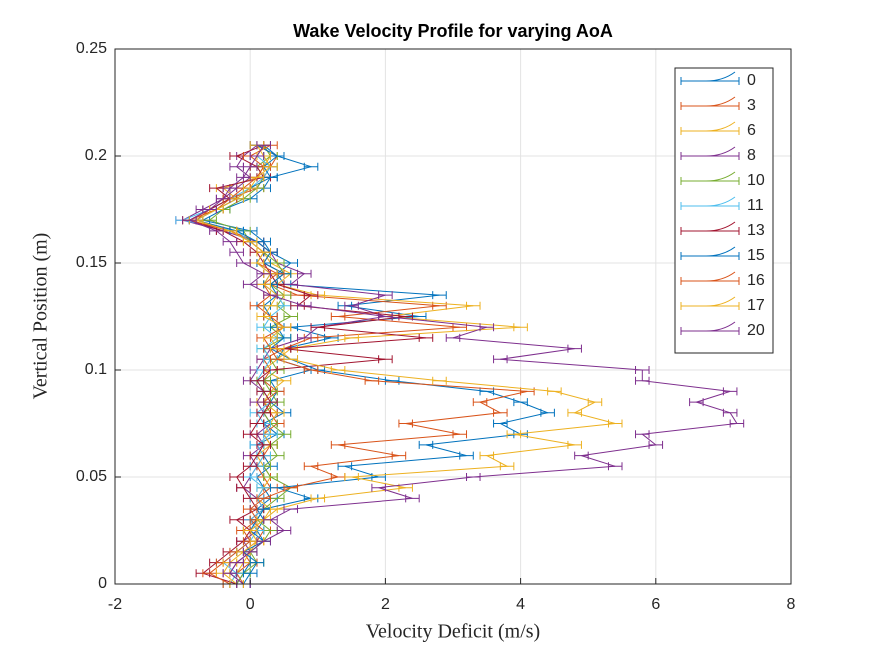 This screenshot has height=656, width=875. What do you see at coordinates (756, 305) in the screenshot?
I see `legend-label: 17` at bounding box center [756, 305].